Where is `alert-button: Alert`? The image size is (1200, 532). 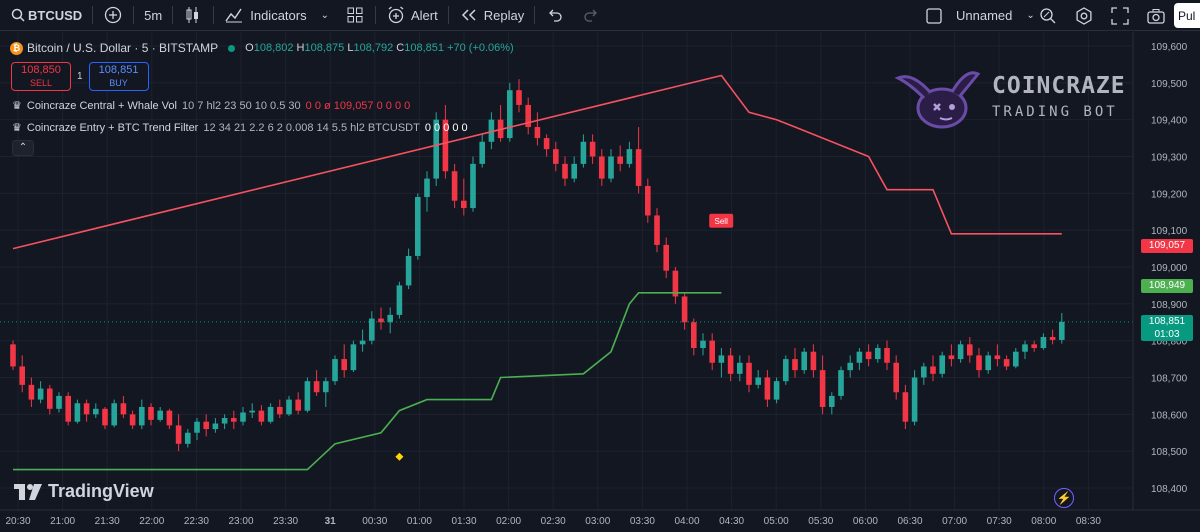
alert-button: Alert is located at coordinates (412, 15).